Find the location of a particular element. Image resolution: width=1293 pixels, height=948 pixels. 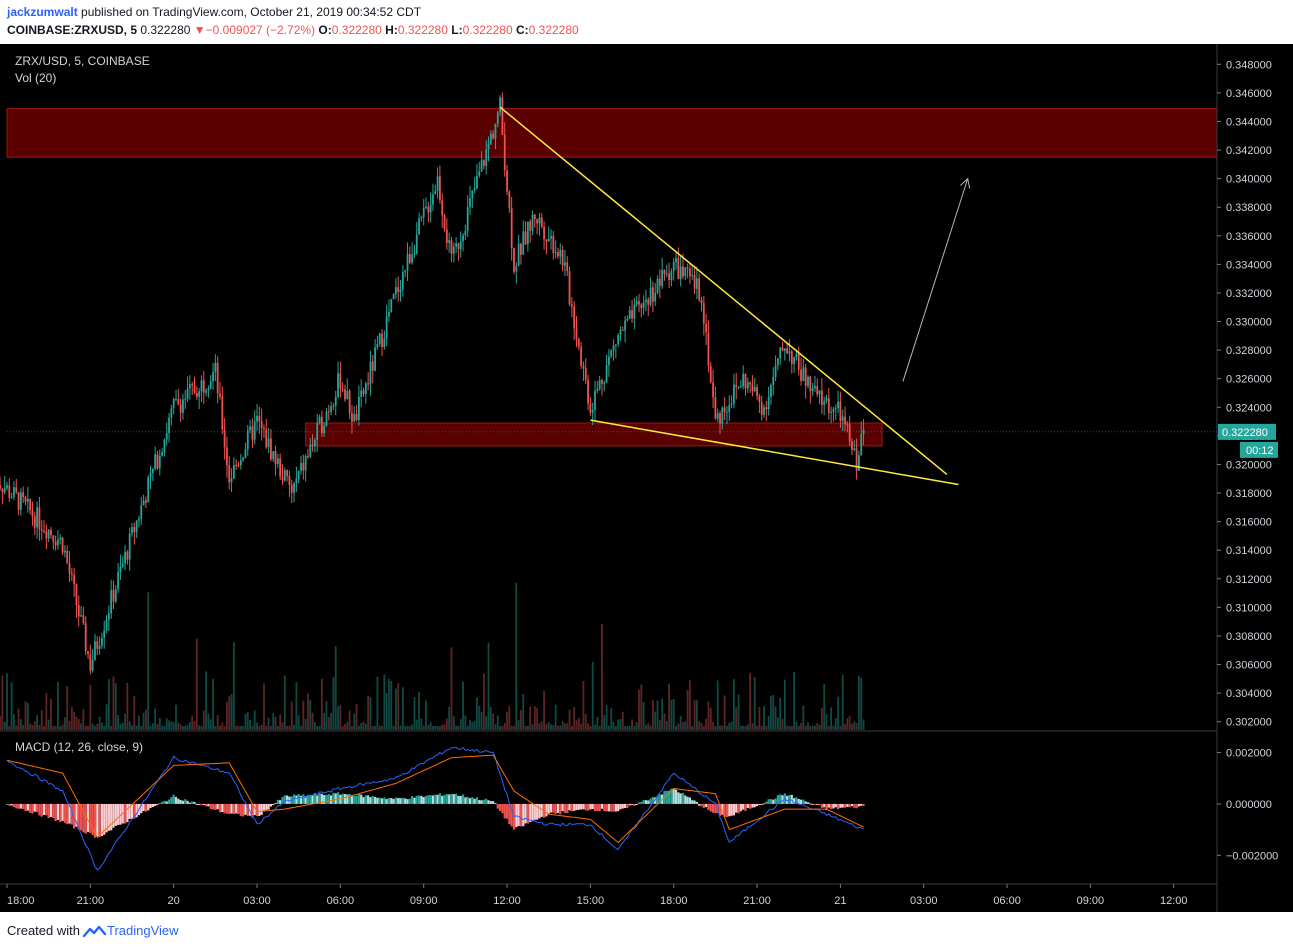

tradingview-brand: TradingView is located at coordinates (142, 930).